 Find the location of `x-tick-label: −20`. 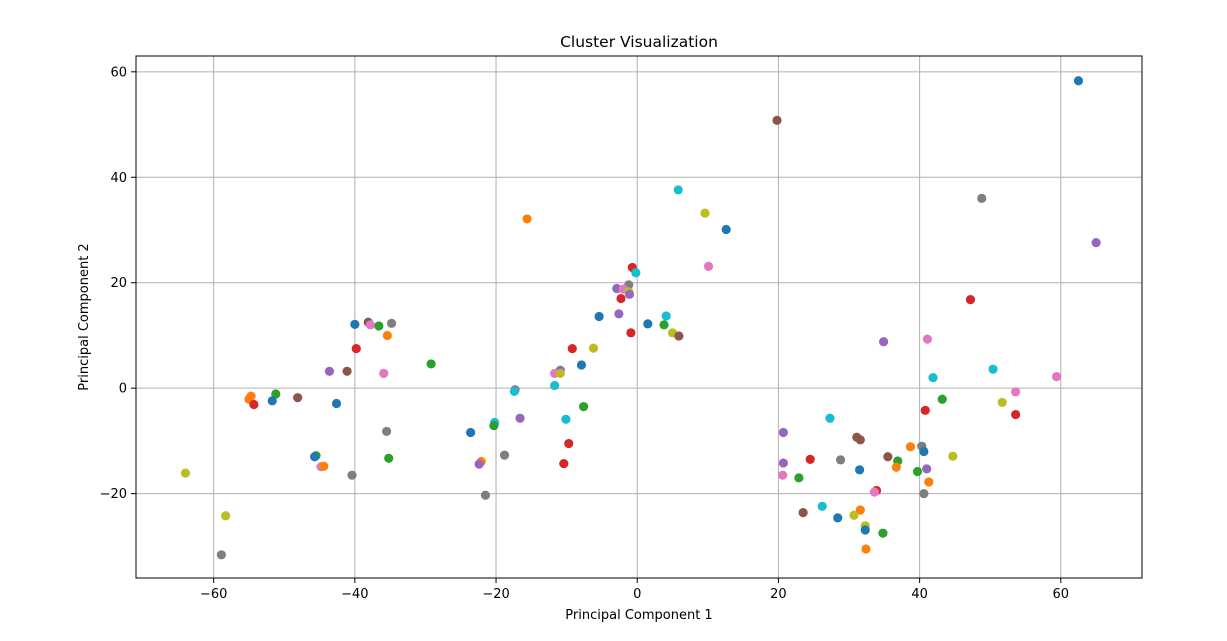

x-tick-label: −20 is located at coordinates (495, 594).